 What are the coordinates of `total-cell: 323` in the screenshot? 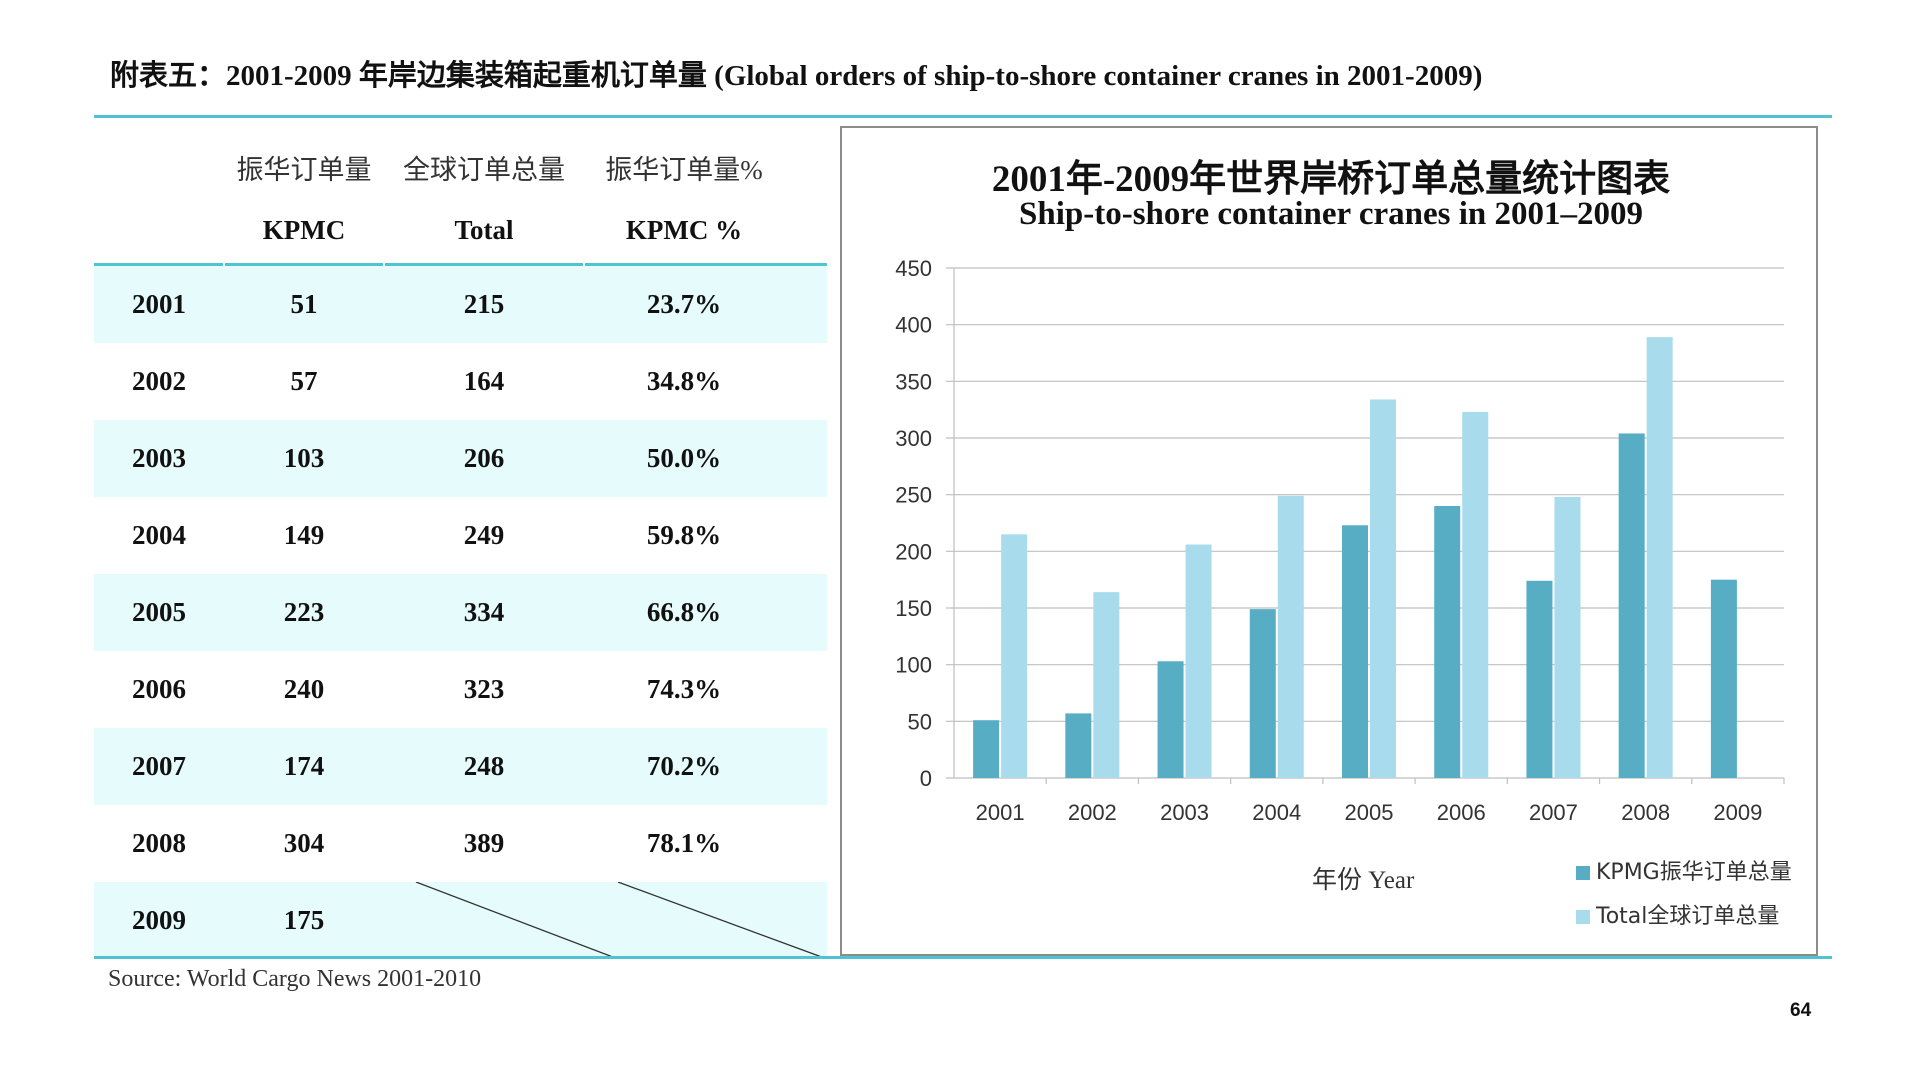 It's located at (484, 689).